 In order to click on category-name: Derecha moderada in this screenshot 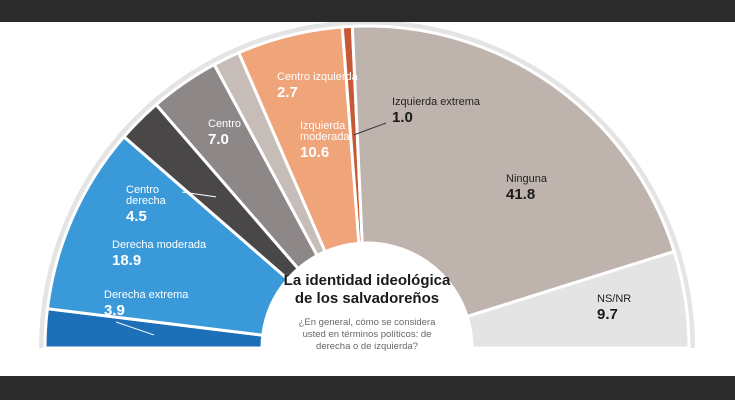, I will do `click(159, 245)`.